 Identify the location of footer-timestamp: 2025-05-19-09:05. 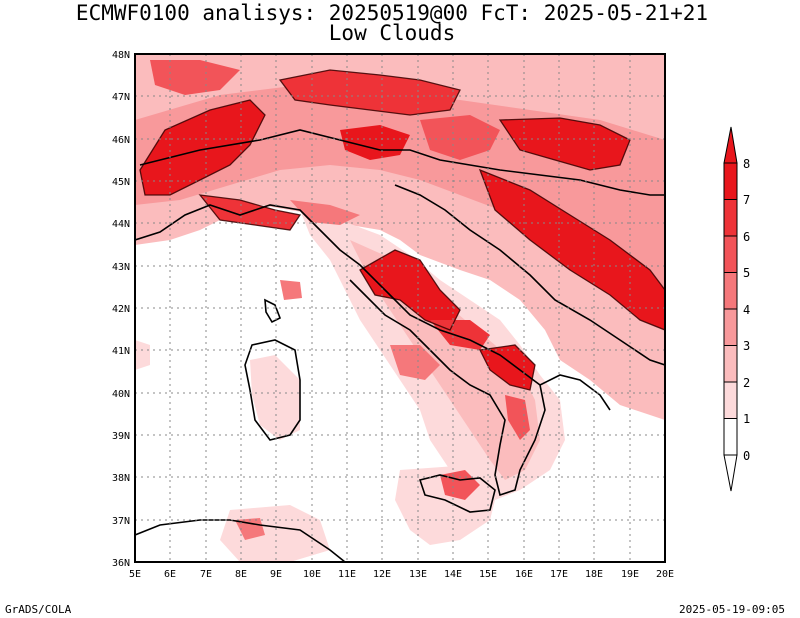
(732, 609).